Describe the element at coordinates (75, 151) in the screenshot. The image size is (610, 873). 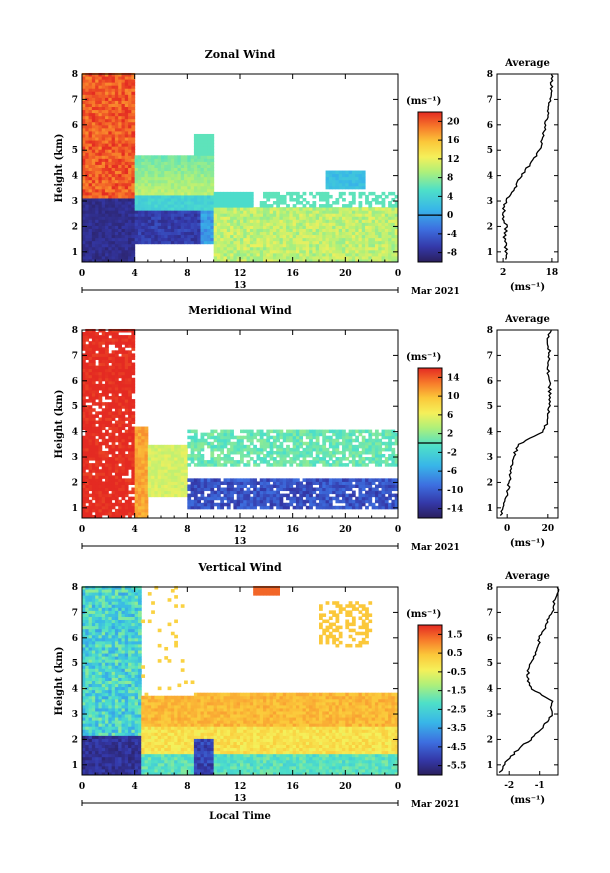
I see `zonal-wind-ytick-label: 5` at that location.